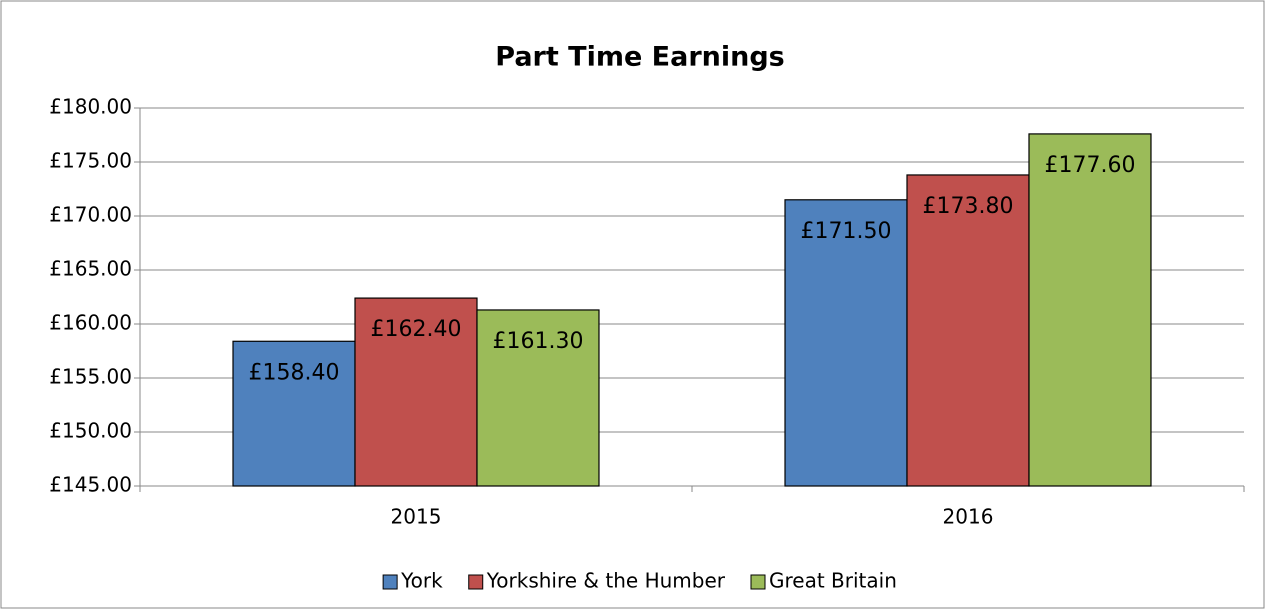 Image resolution: width=1266 pixels, height=610 pixels. What do you see at coordinates (90, 161) in the screenshot?
I see `y-tick-label: £175.00` at bounding box center [90, 161].